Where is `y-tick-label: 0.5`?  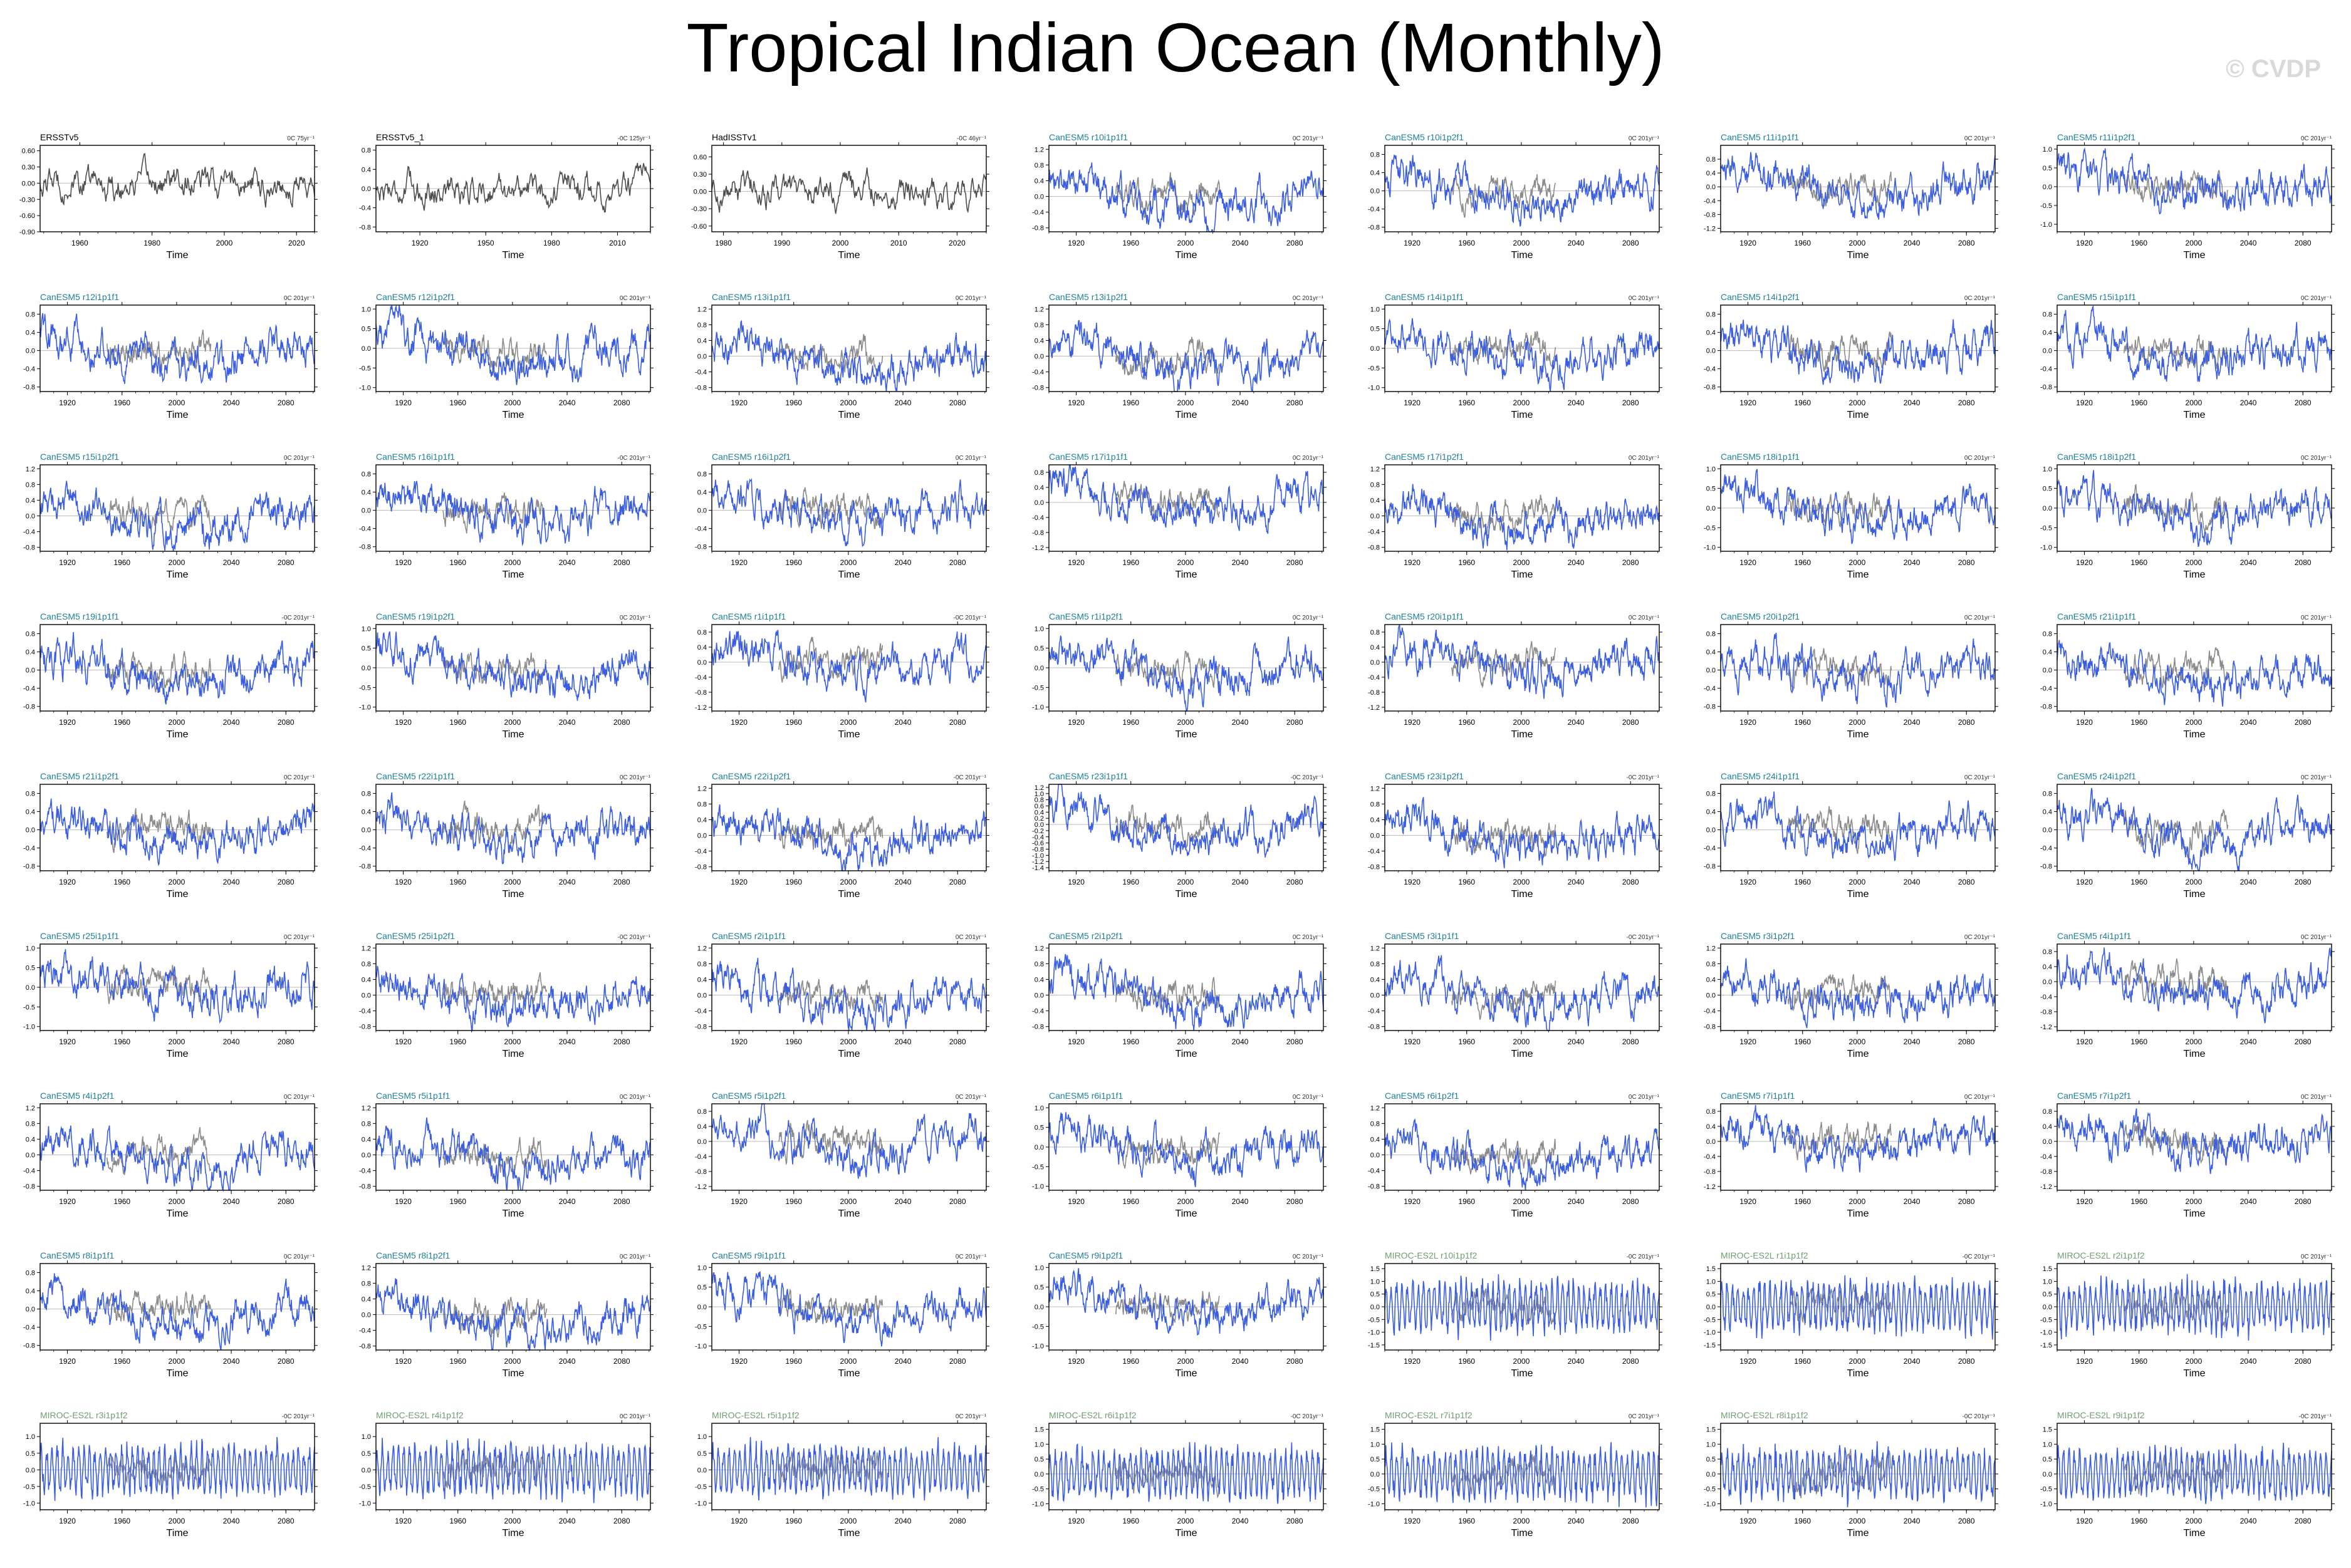
y-tick-label: 0.5 is located at coordinates (1039, 1459).